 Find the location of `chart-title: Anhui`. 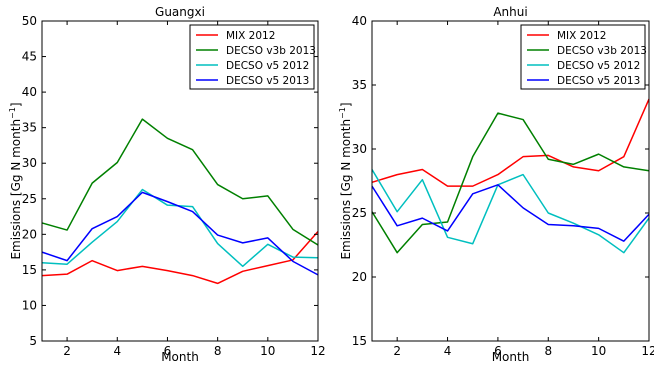

chart-title: Anhui is located at coordinates (510, 12).